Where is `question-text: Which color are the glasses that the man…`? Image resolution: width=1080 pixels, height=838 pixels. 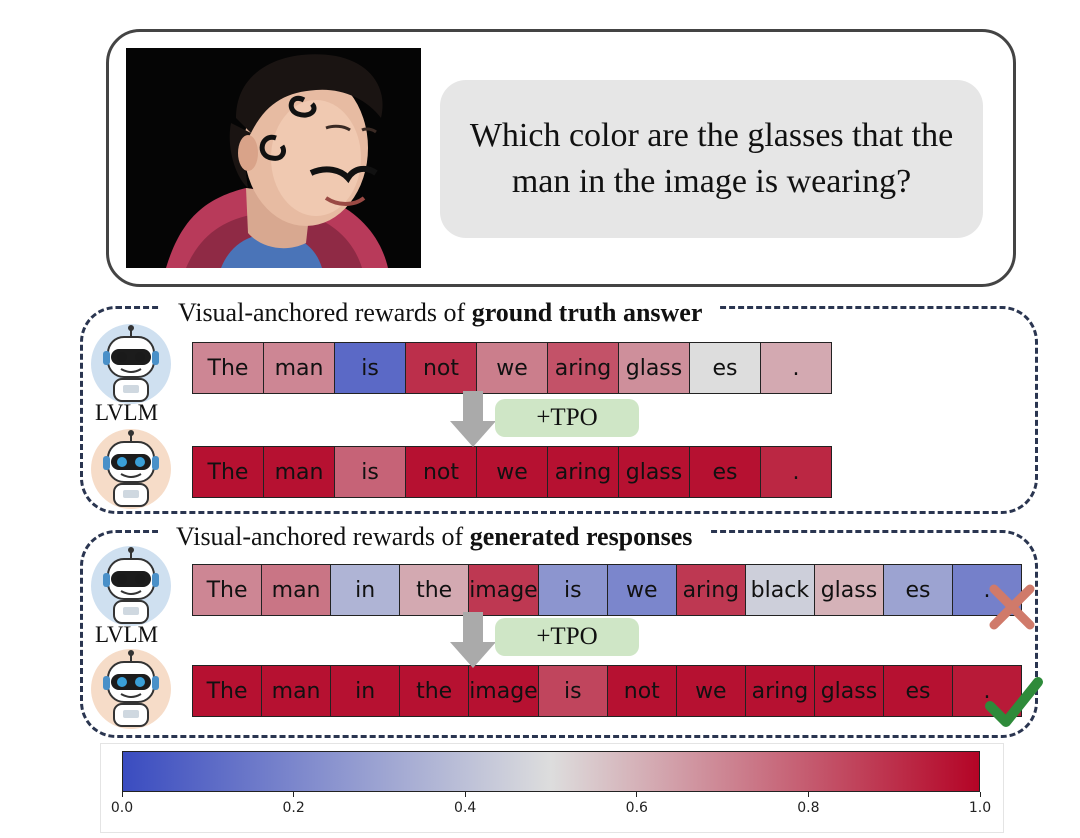
question-text: Which color are the glasses that the man… is located at coordinates (711, 158).